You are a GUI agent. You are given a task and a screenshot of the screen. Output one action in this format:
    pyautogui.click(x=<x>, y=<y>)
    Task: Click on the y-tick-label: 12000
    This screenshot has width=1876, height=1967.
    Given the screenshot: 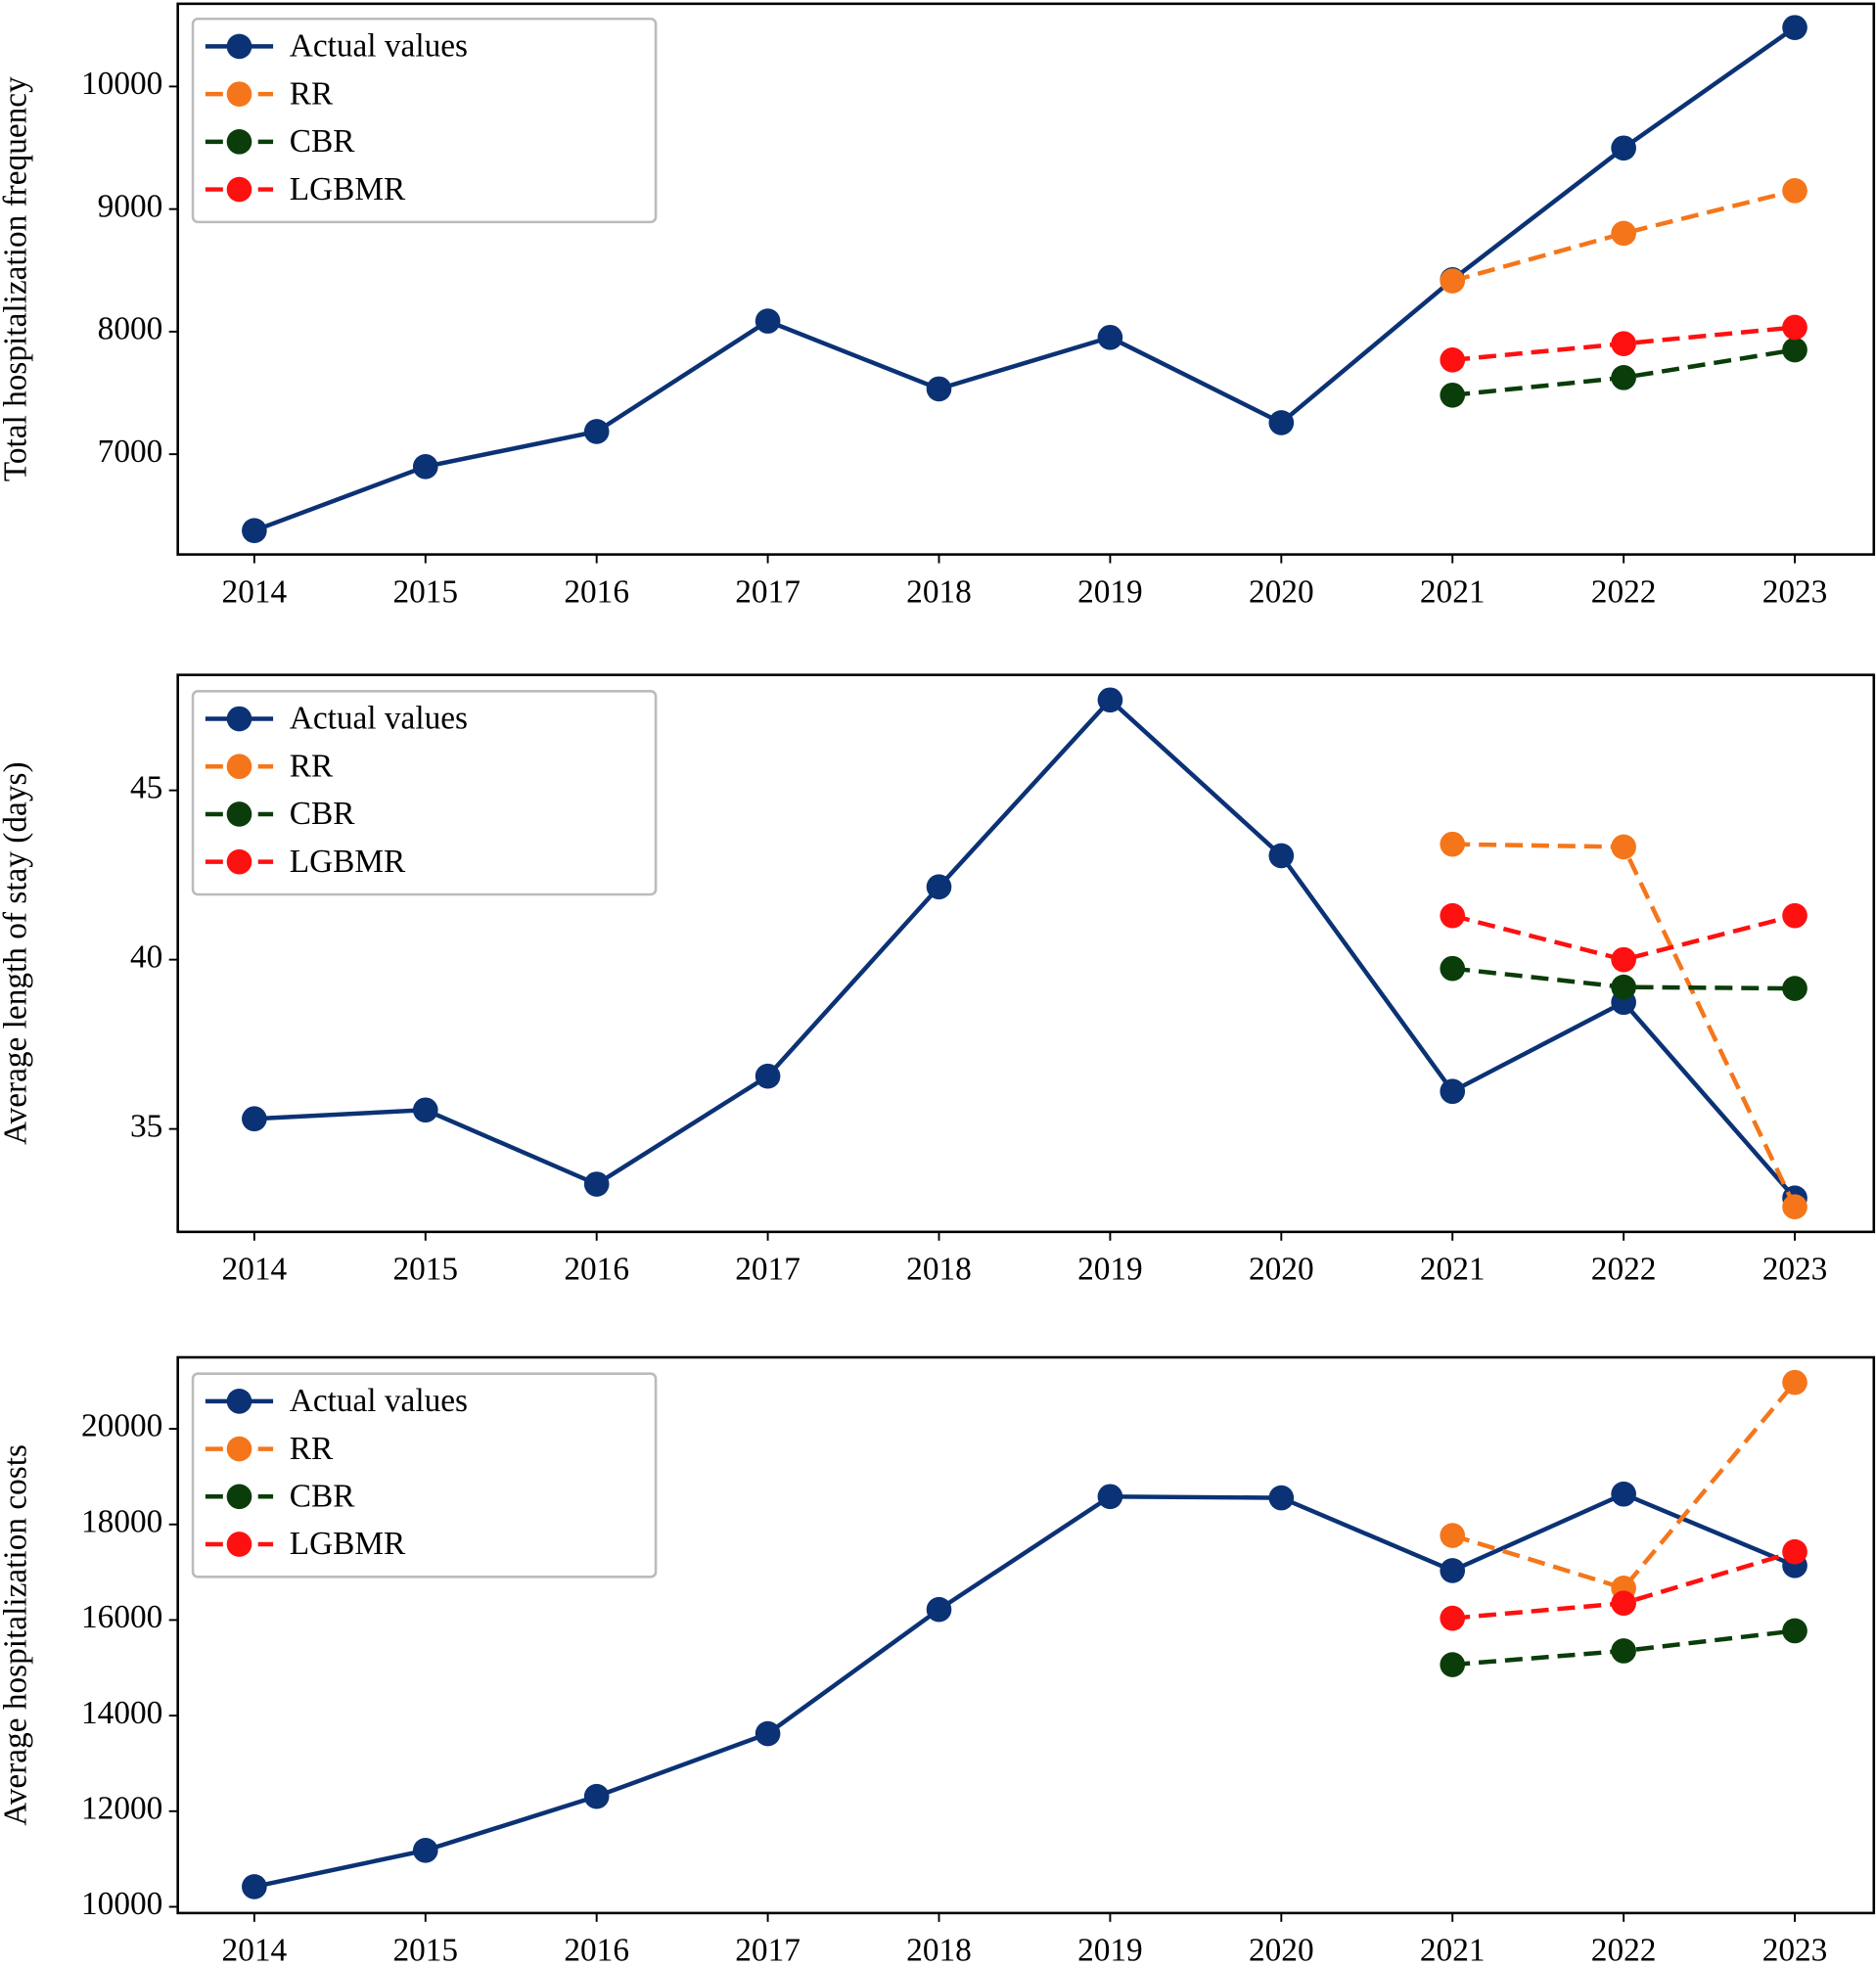 What is the action you would take?
    pyautogui.click(x=121, y=1808)
    